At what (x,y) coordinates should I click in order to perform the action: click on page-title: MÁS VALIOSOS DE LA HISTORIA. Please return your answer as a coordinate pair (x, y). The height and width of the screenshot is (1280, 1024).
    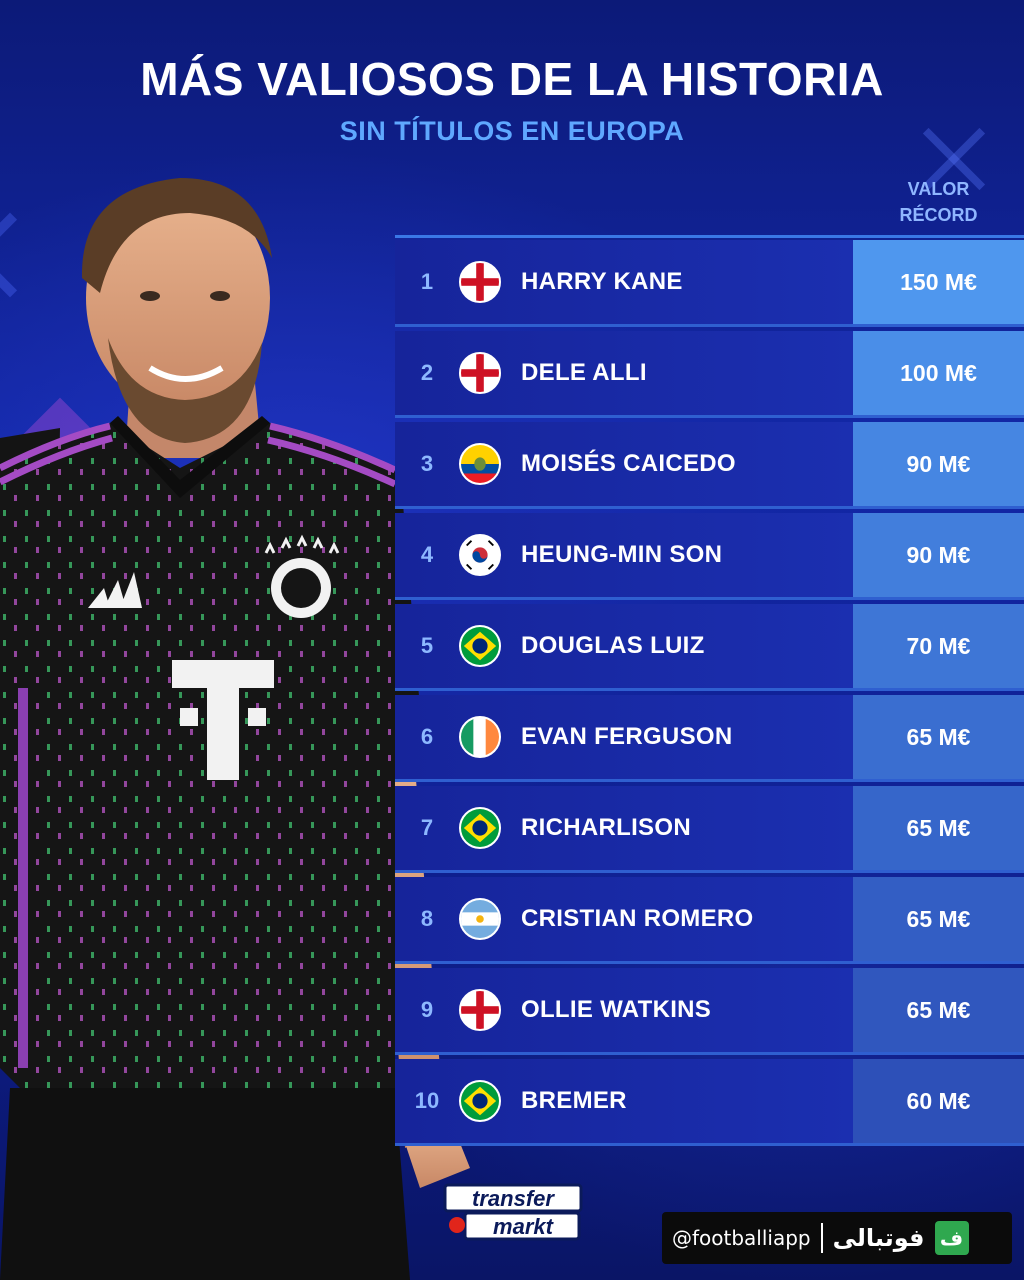
    Looking at the image, I should click on (512, 79).